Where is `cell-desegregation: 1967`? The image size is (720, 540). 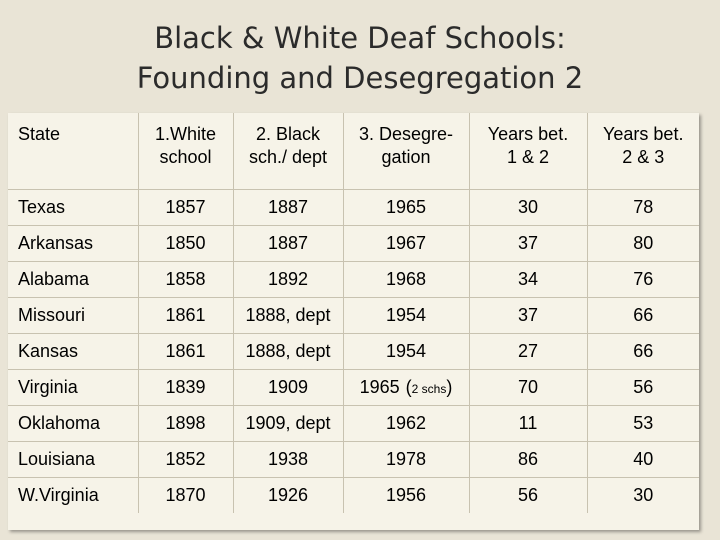
cell-desegregation: 1967 is located at coordinates (406, 243).